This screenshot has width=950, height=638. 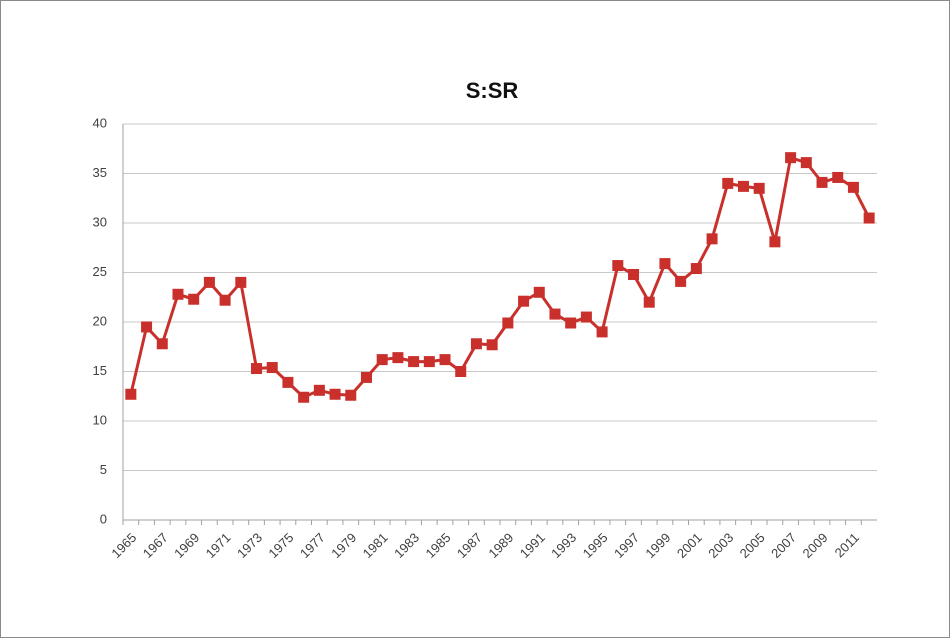 I want to click on y-tick-label: 35, so click(x=100, y=172).